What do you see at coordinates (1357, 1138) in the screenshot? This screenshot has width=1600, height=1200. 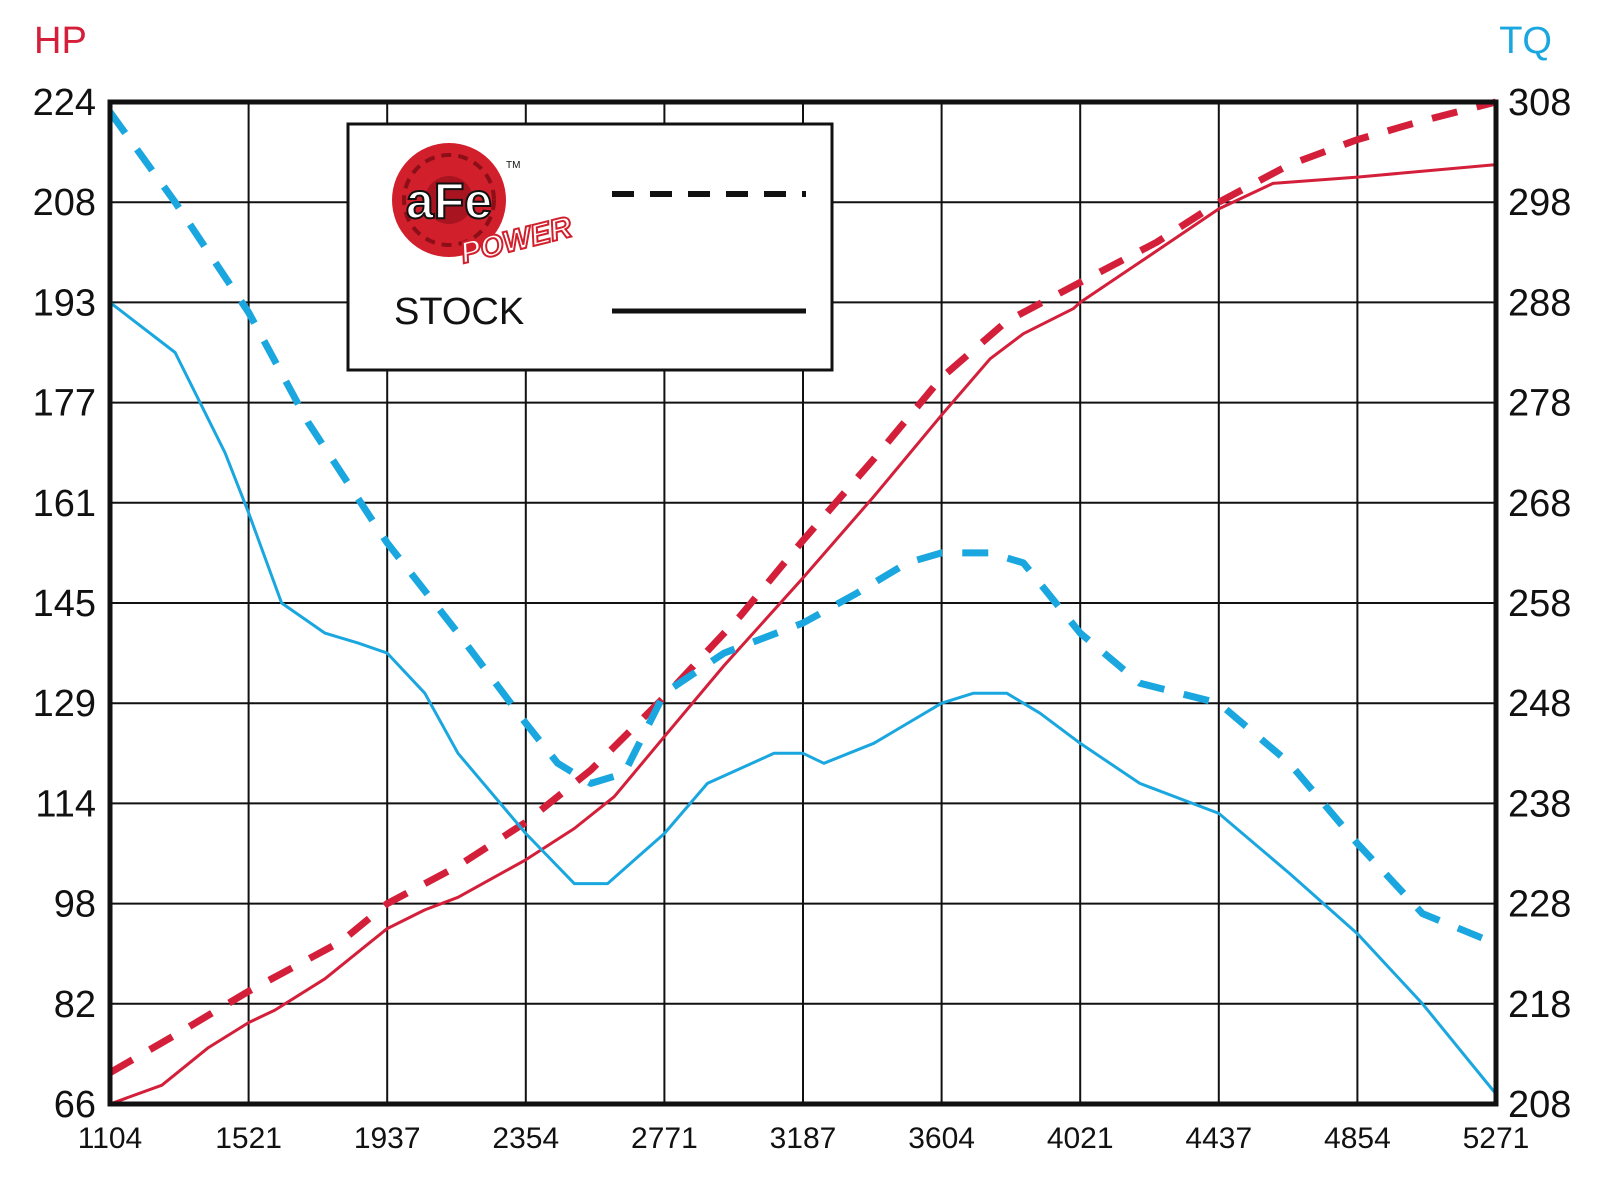 I see `x-tick-label: 4854` at bounding box center [1357, 1138].